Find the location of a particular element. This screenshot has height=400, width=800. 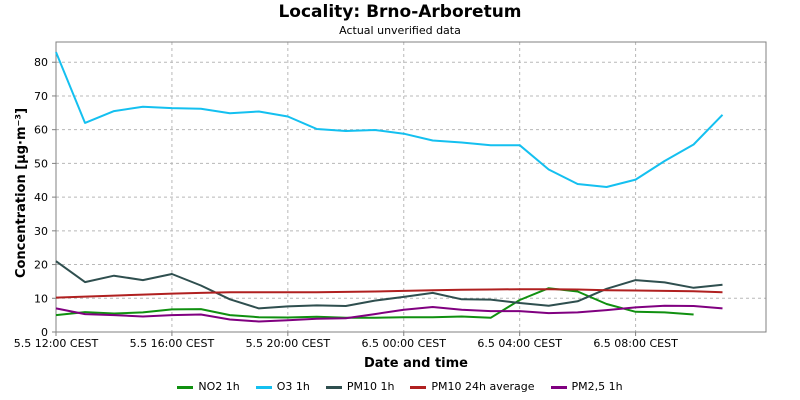

legend-item-no2-1h: NO2 1h is located at coordinates (208, 387).